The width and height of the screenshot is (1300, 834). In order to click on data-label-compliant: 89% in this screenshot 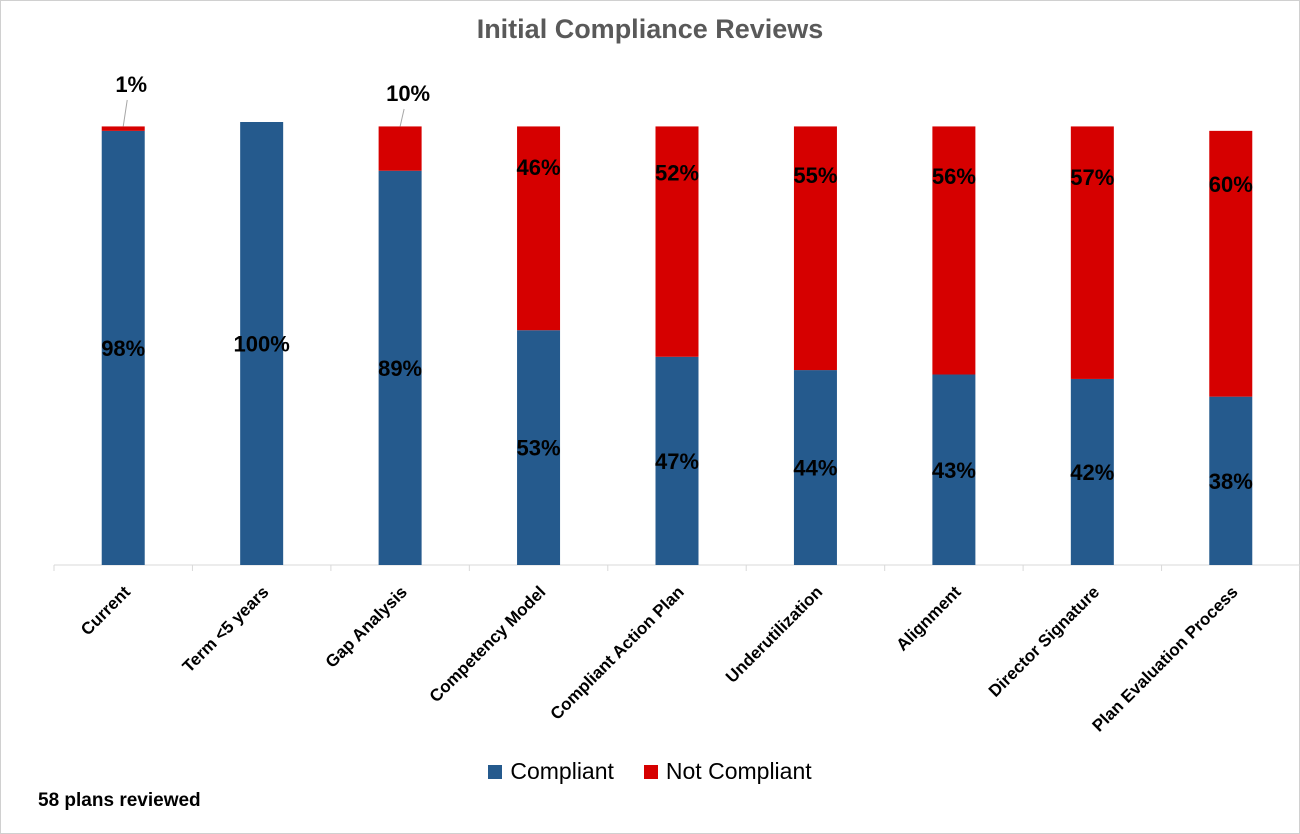, I will do `click(400, 368)`.